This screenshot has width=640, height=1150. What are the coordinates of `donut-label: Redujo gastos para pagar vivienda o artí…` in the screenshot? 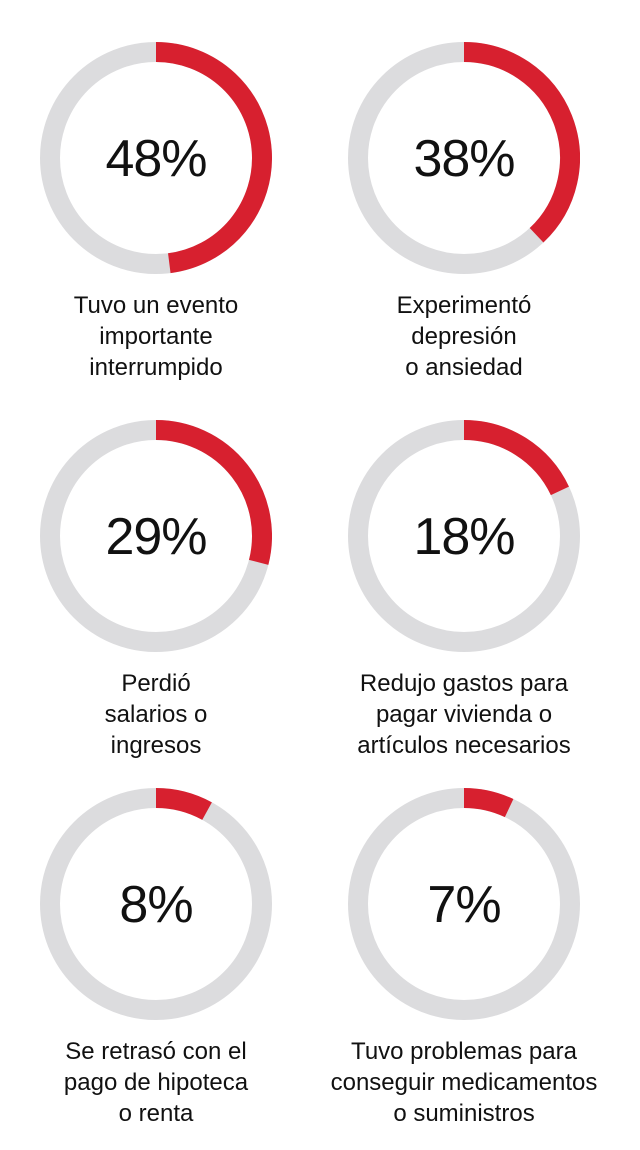 It's located at (464, 714).